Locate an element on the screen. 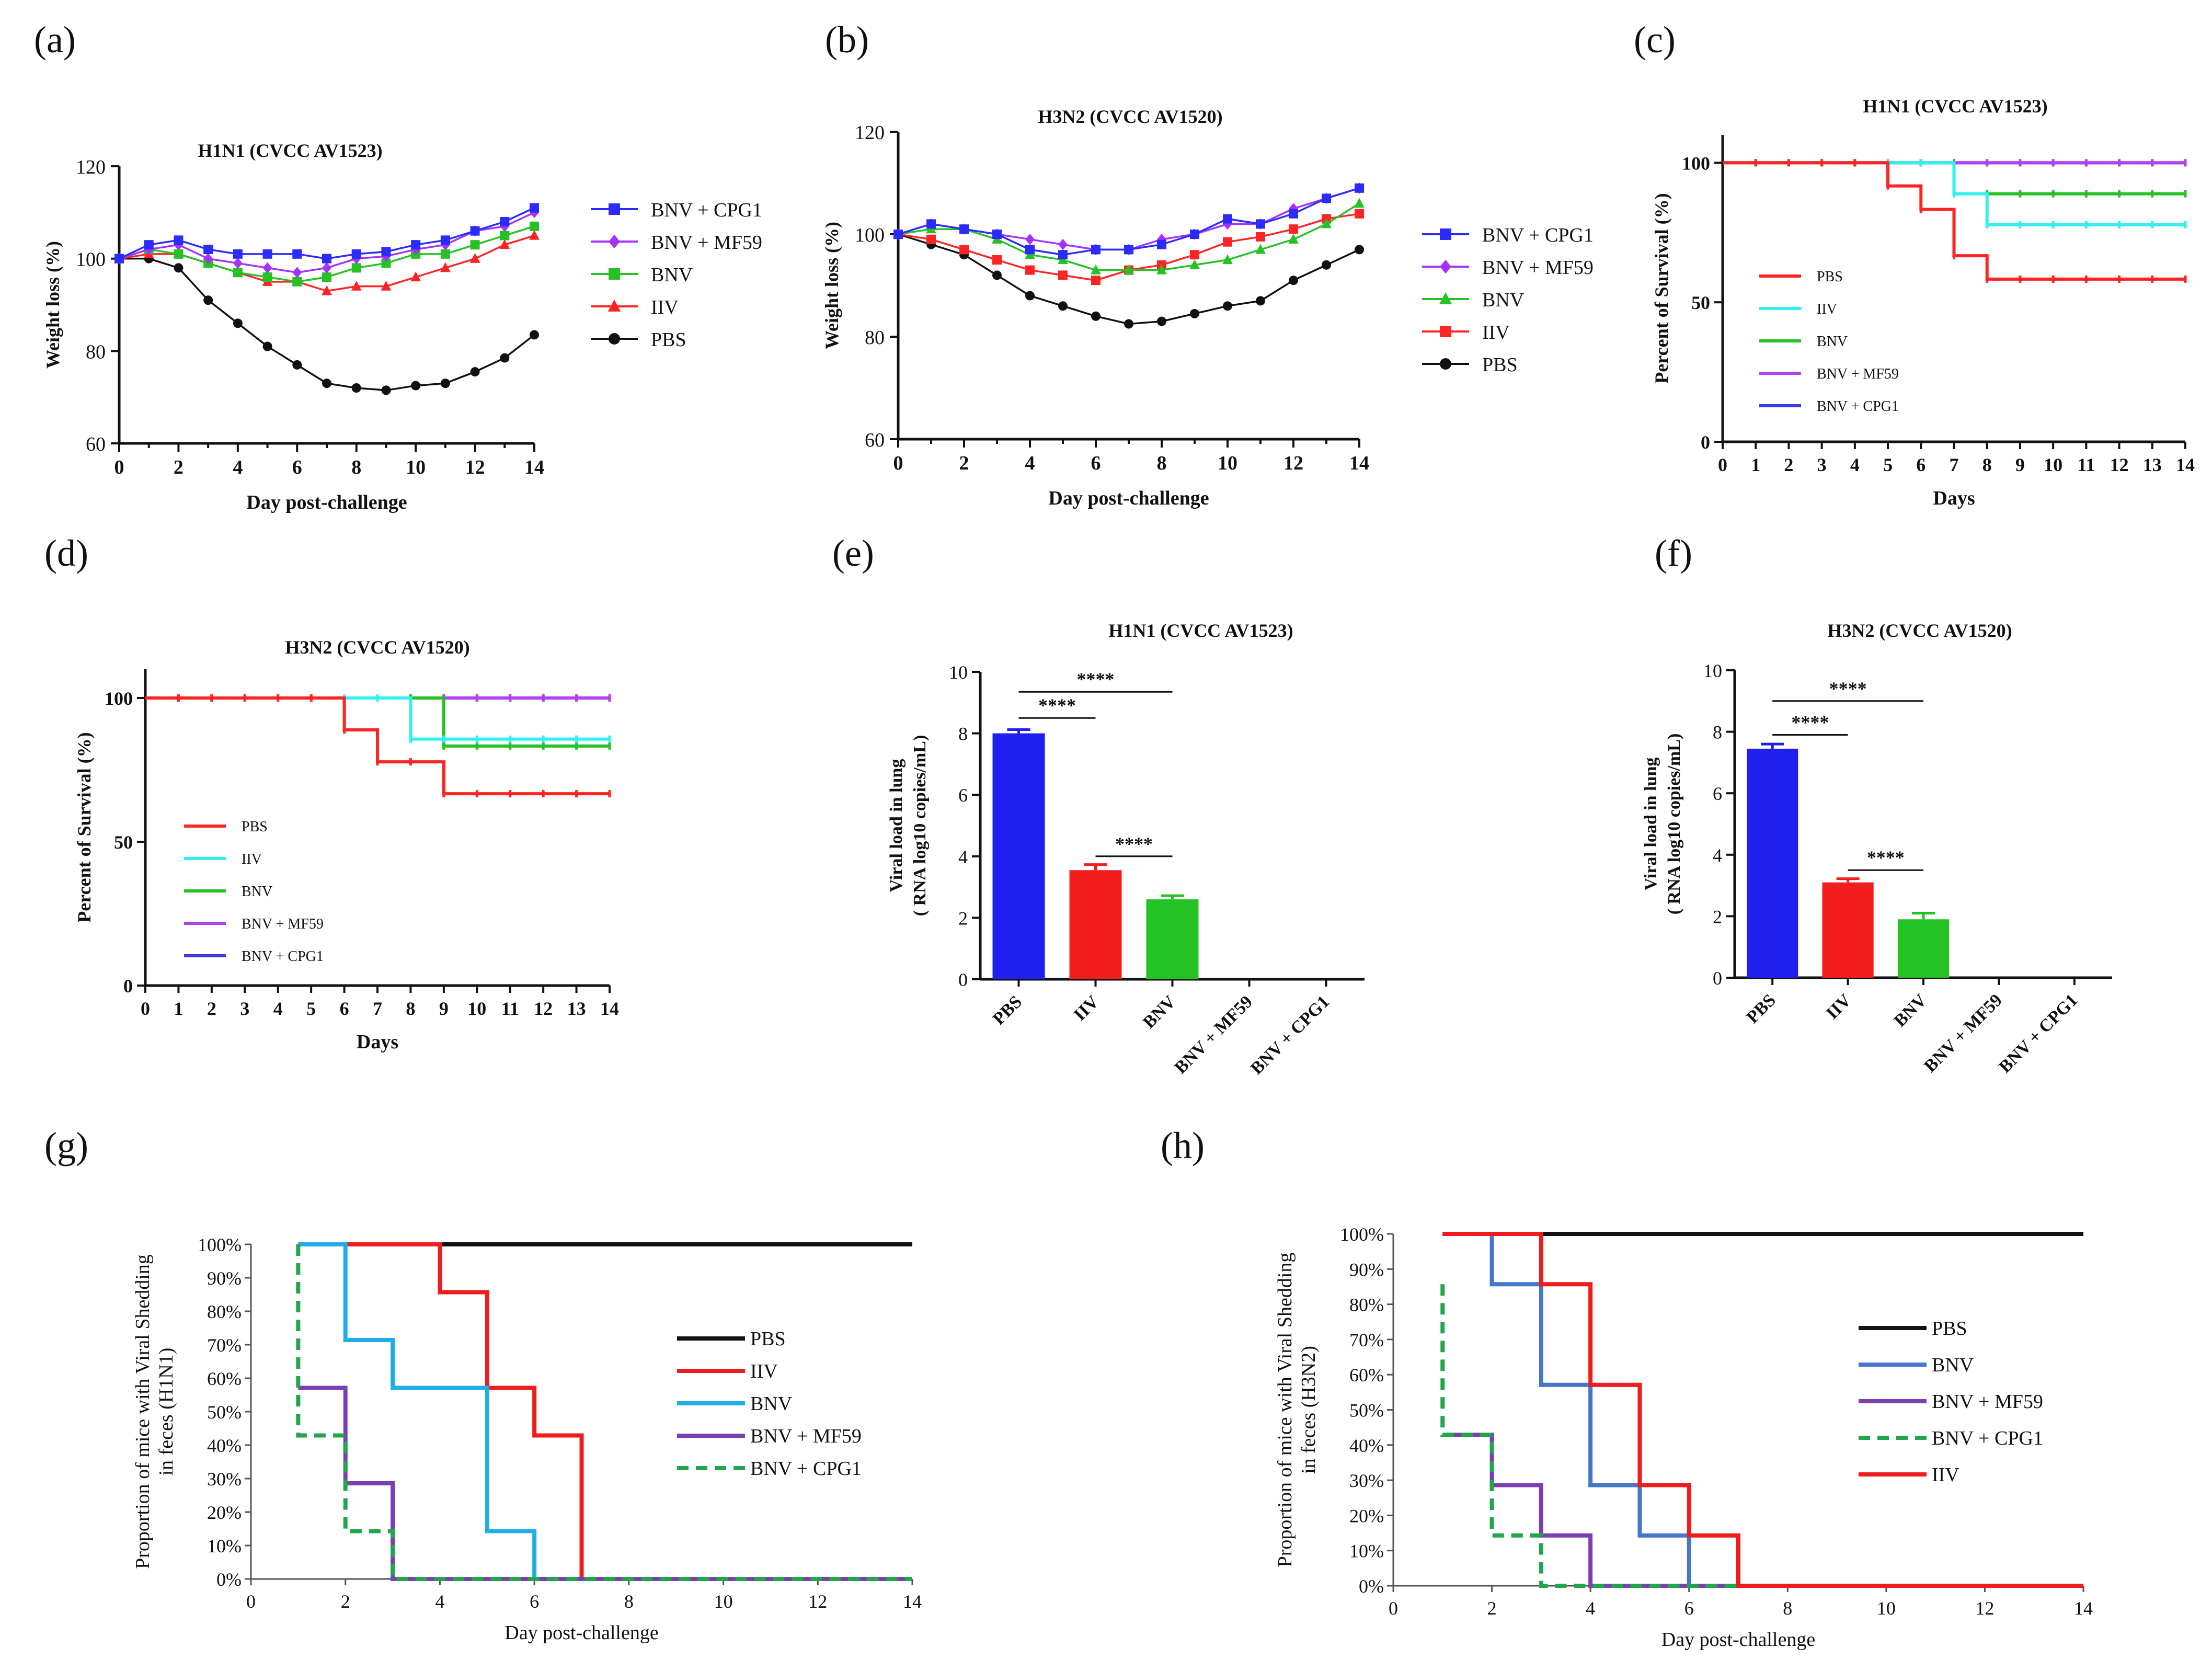 This screenshot has width=2212, height=1671. x-tick-label: 14 is located at coordinates (2083, 1609).